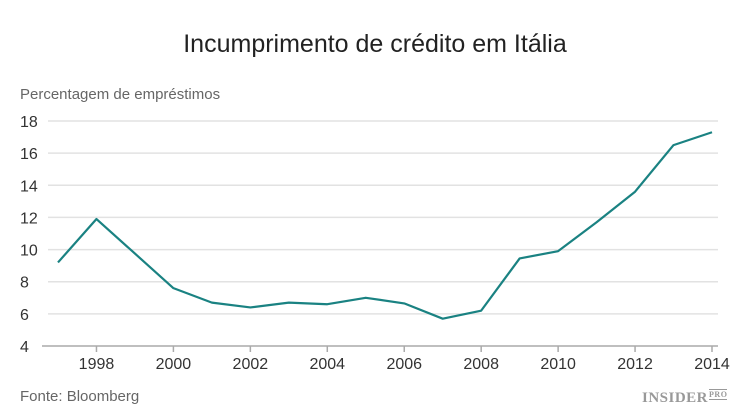 The image size is (750, 420). I want to click on y-tick-label: 4, so click(24, 347).